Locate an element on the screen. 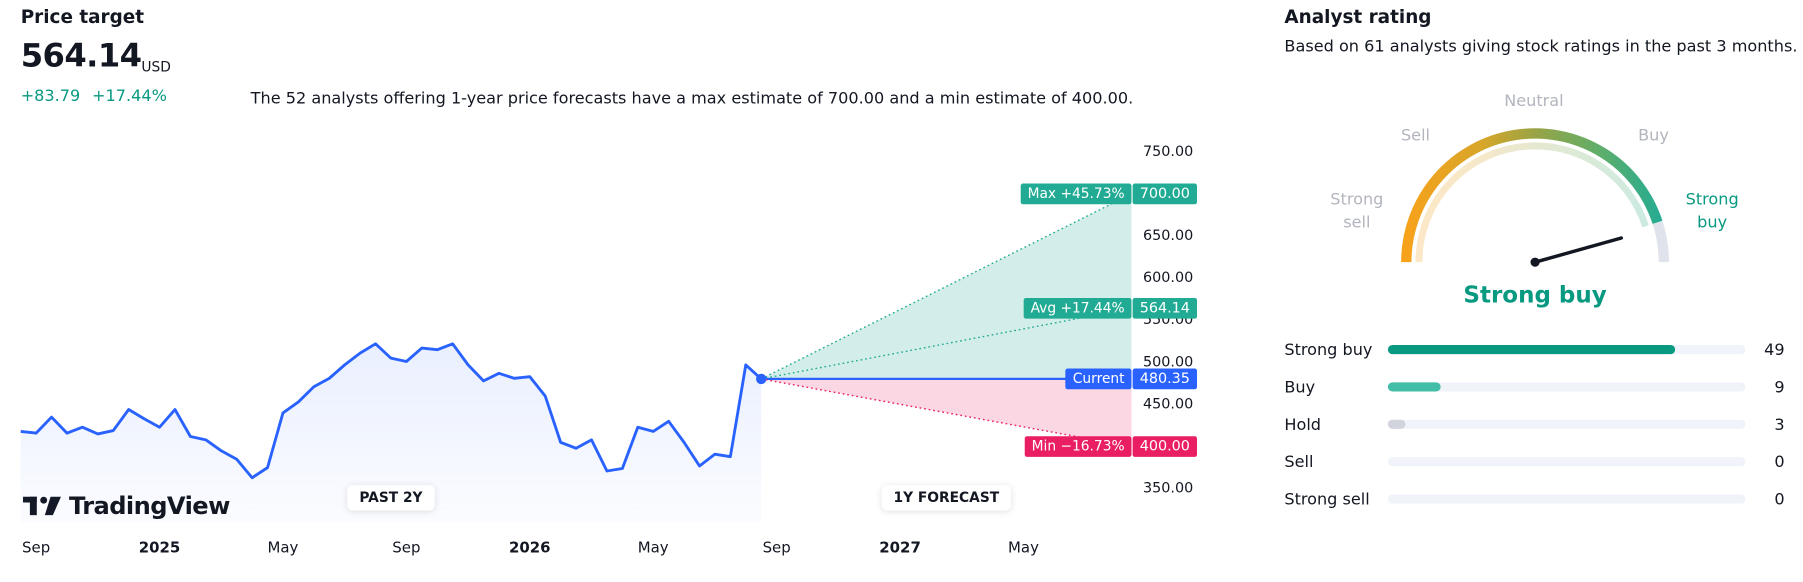 The height and width of the screenshot is (582, 1803). gauge-arc is located at coordinates (1532, 195).